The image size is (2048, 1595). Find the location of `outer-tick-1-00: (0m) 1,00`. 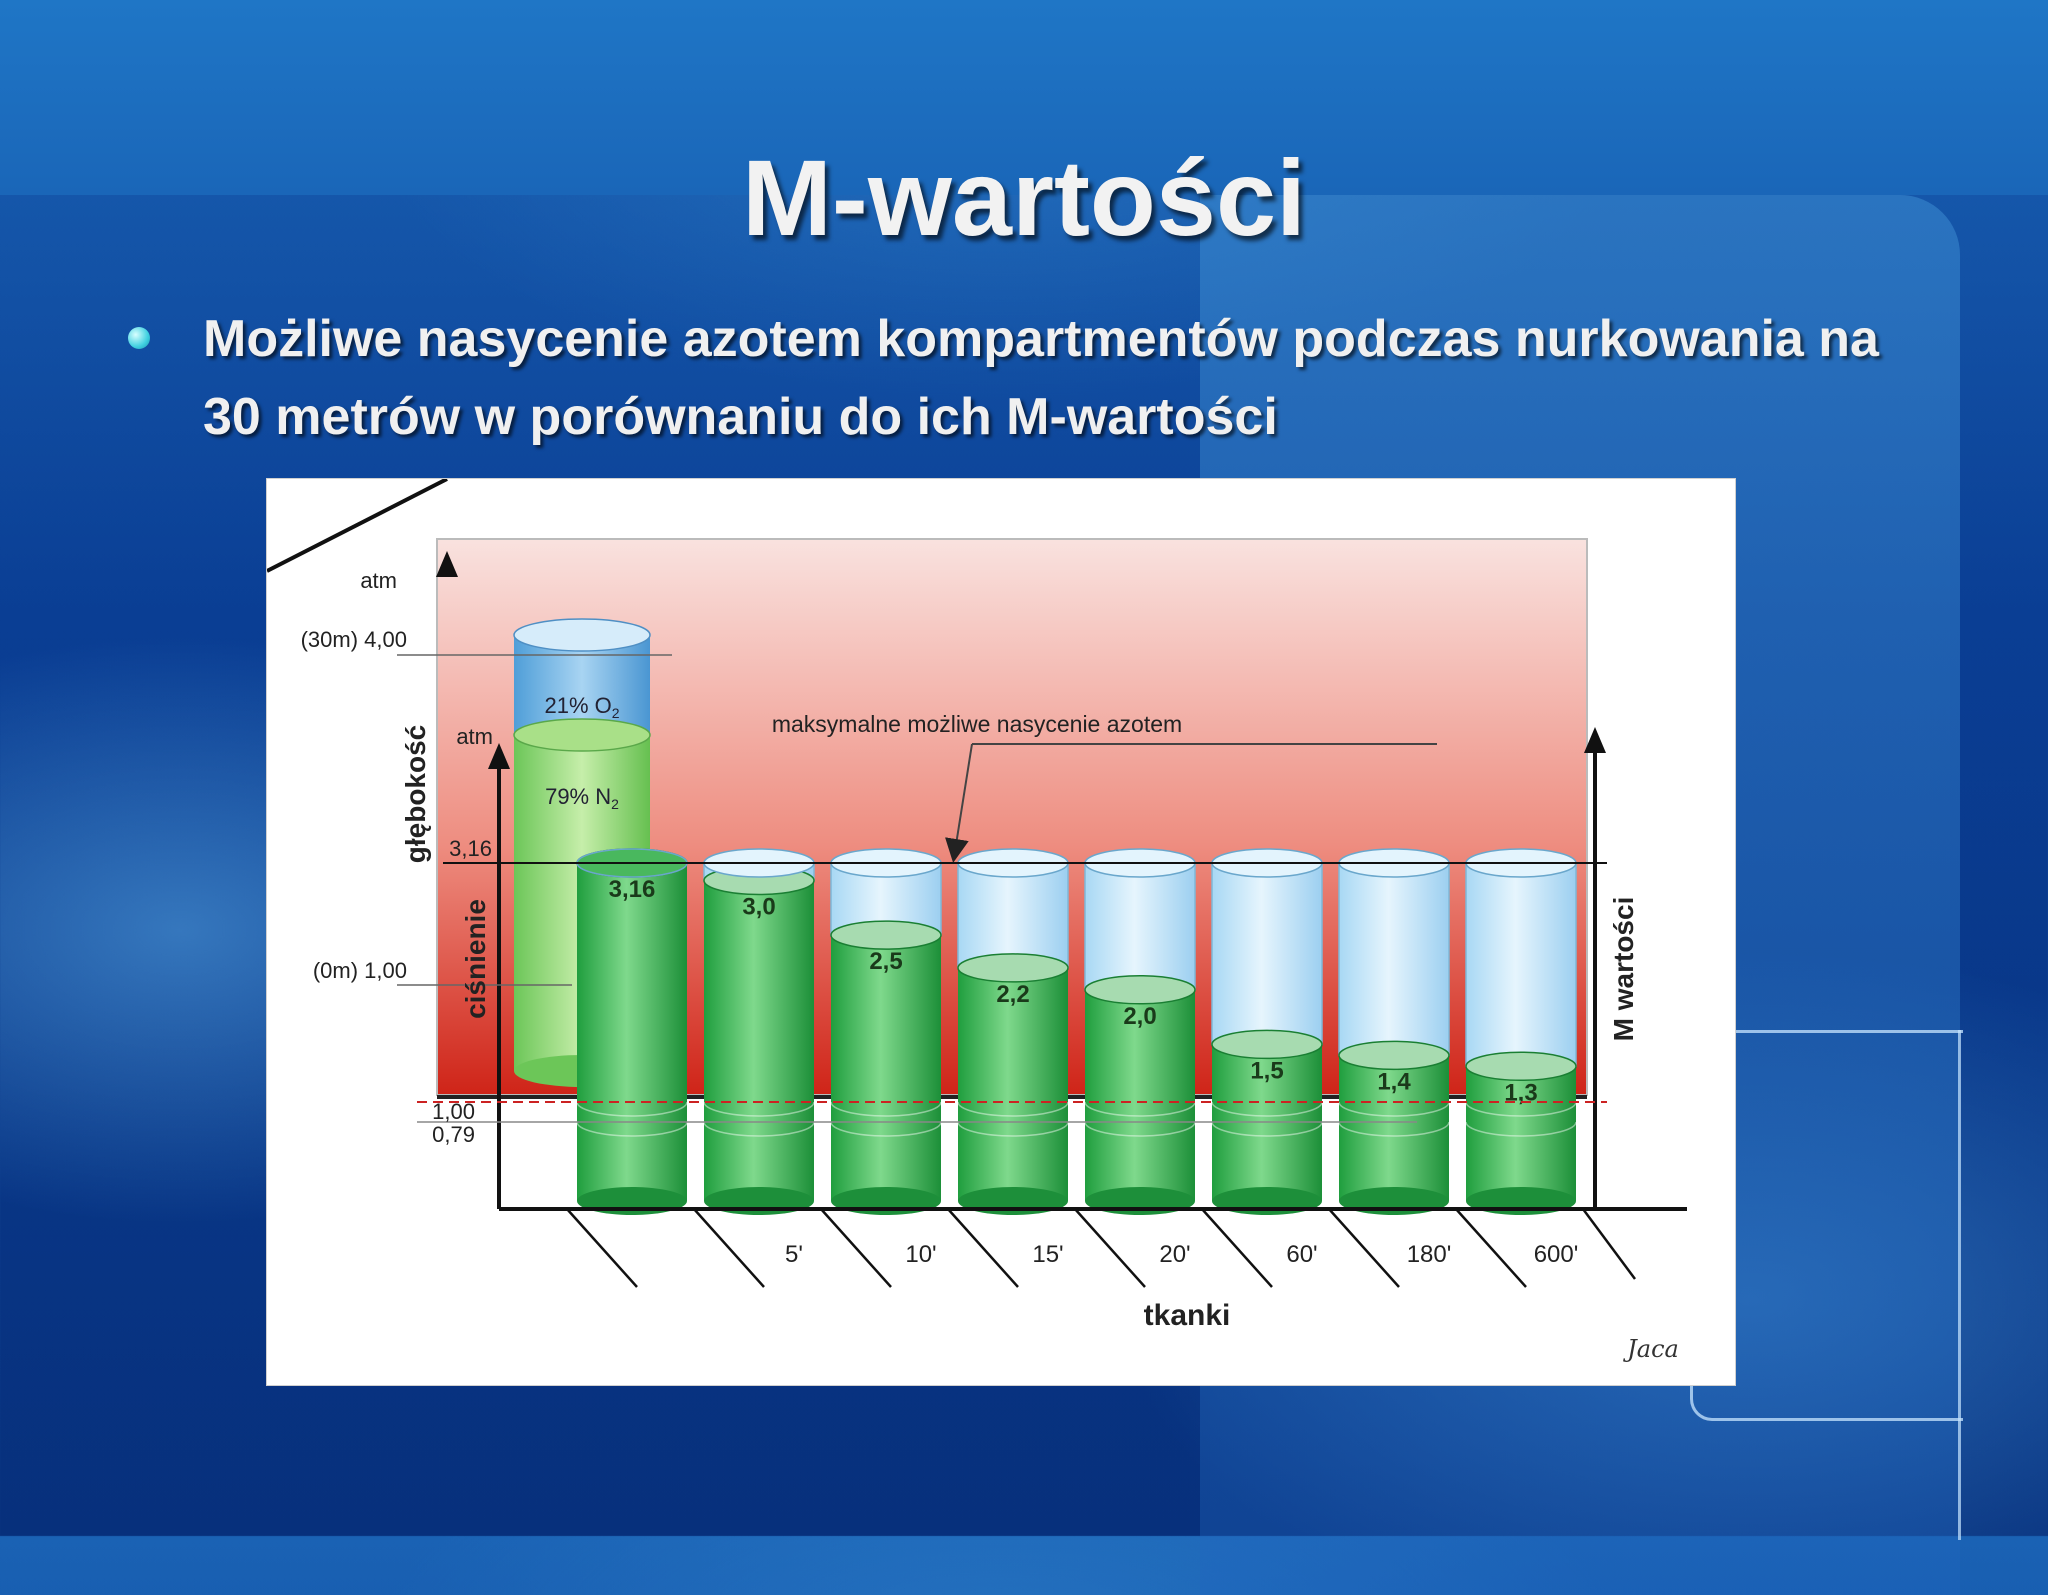

outer-tick-1-00: (0m) 1,00 is located at coordinates (360, 970).